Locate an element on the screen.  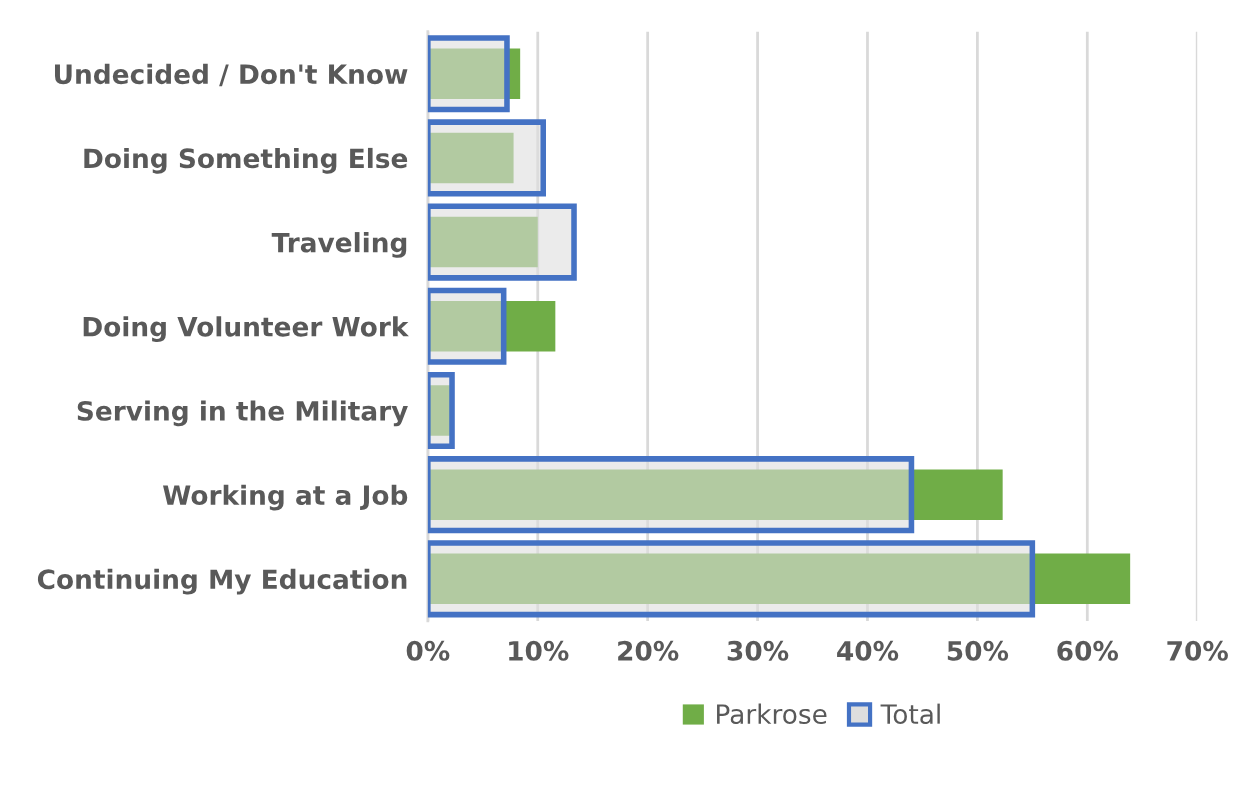
y-tick-label: Doing Volunteer Work is located at coordinates (246, 329).